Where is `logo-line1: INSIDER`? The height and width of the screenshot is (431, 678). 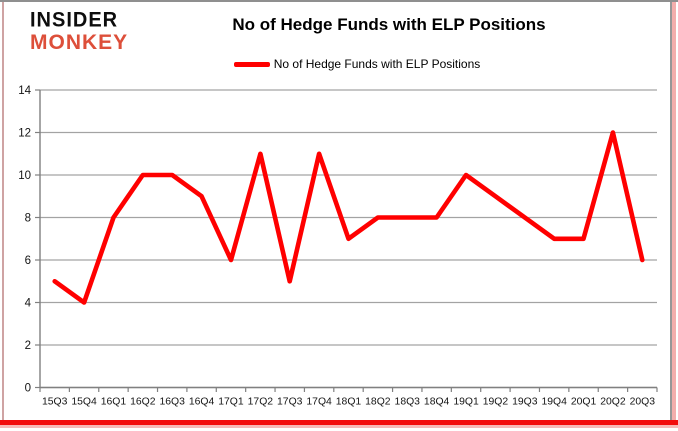 logo-line1: INSIDER is located at coordinates (74, 19).